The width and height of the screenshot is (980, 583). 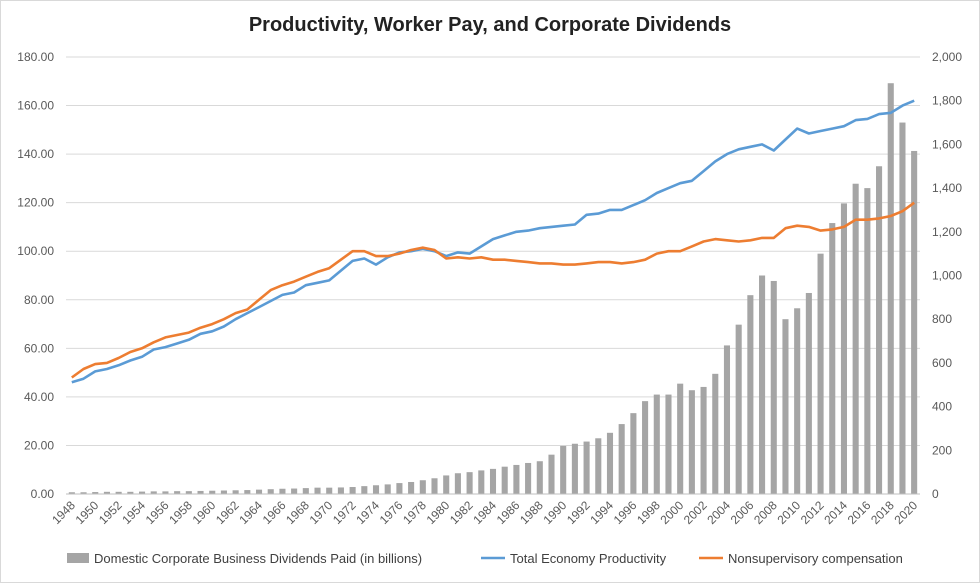 What do you see at coordinates (321, 512) in the screenshot?
I see `x-tick-label: 1970` at bounding box center [321, 512].